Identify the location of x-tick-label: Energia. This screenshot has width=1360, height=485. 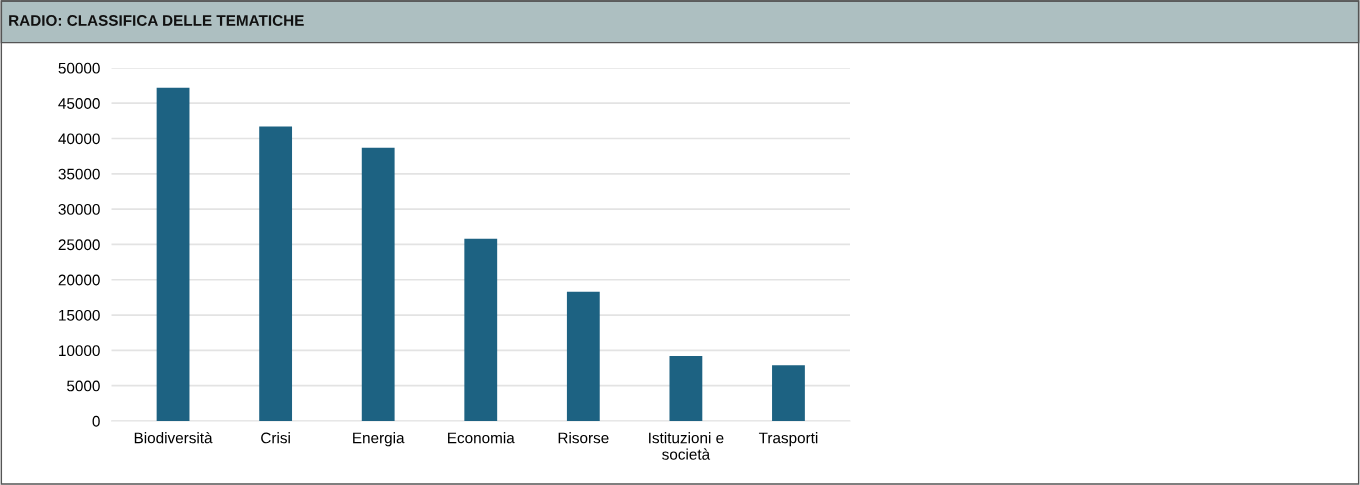
(379, 439).